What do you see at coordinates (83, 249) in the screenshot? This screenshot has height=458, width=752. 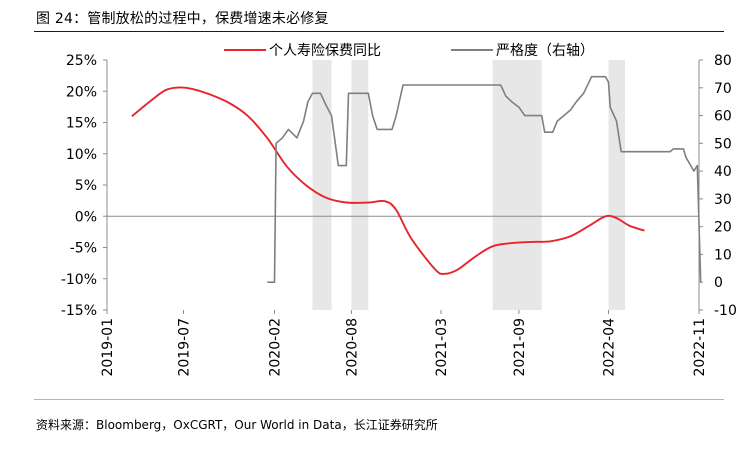 I see `left-tick-label: -5%` at bounding box center [83, 249].